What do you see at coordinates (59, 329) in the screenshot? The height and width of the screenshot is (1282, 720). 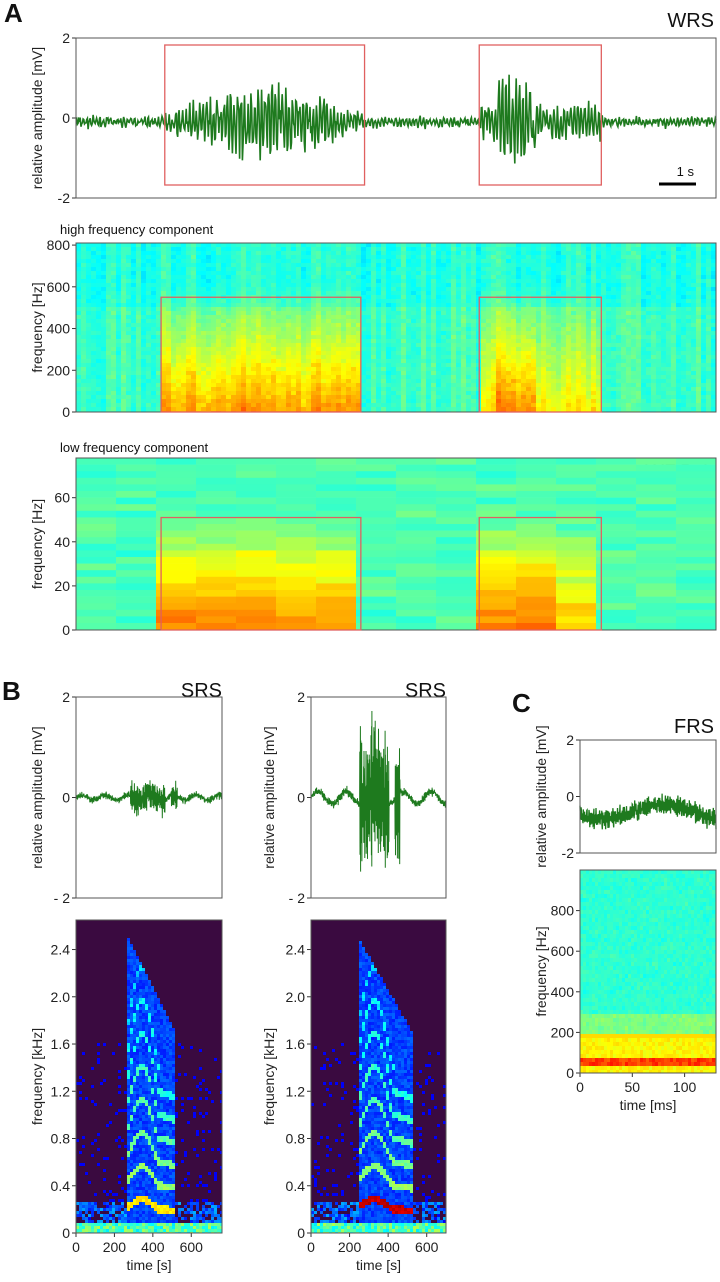 I see `y-tick-label: 400` at bounding box center [59, 329].